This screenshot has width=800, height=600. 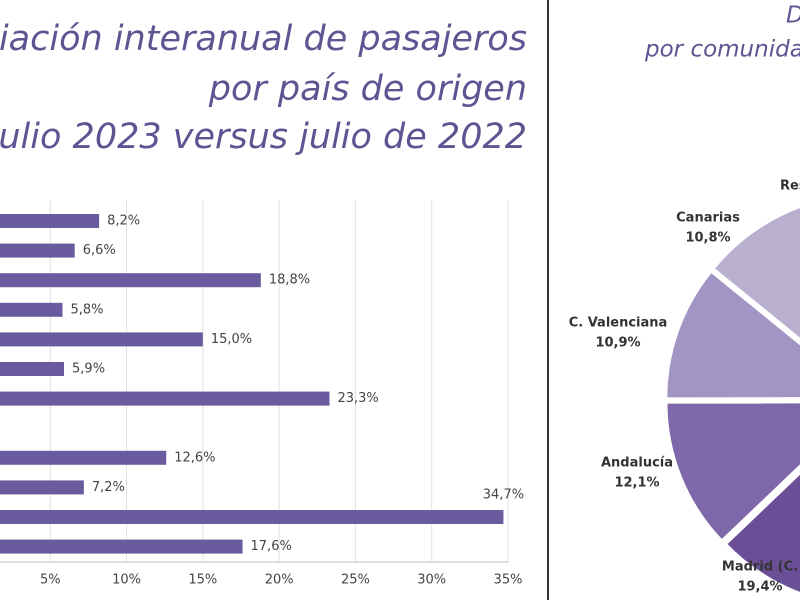 I want to click on slice-label: Andalucía, so click(x=637, y=463).